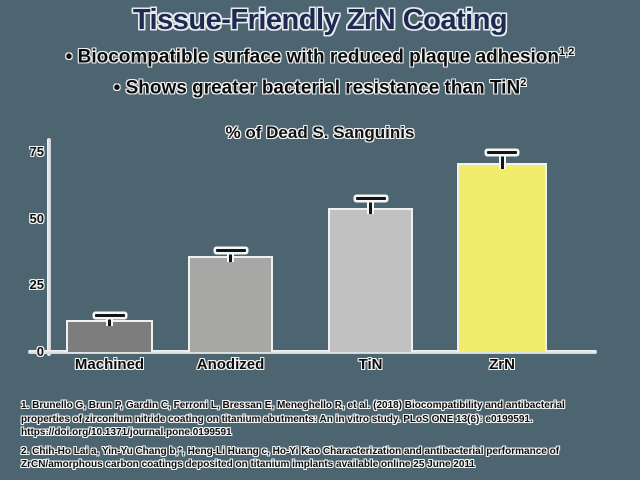 This screenshot has height=480, width=640. Describe the element at coordinates (36, 151) in the screenshot. I see `y-axis-tick-label-75: 75` at that location.